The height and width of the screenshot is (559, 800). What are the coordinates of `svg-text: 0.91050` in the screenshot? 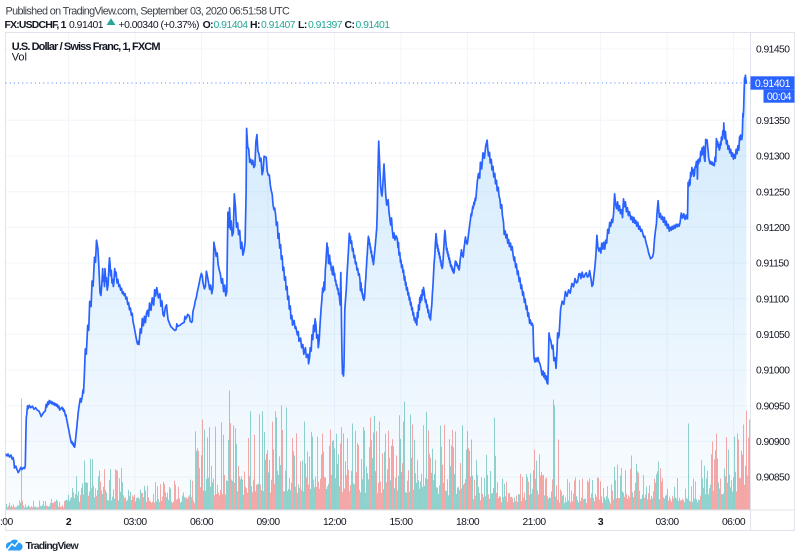 It's located at (773, 335).